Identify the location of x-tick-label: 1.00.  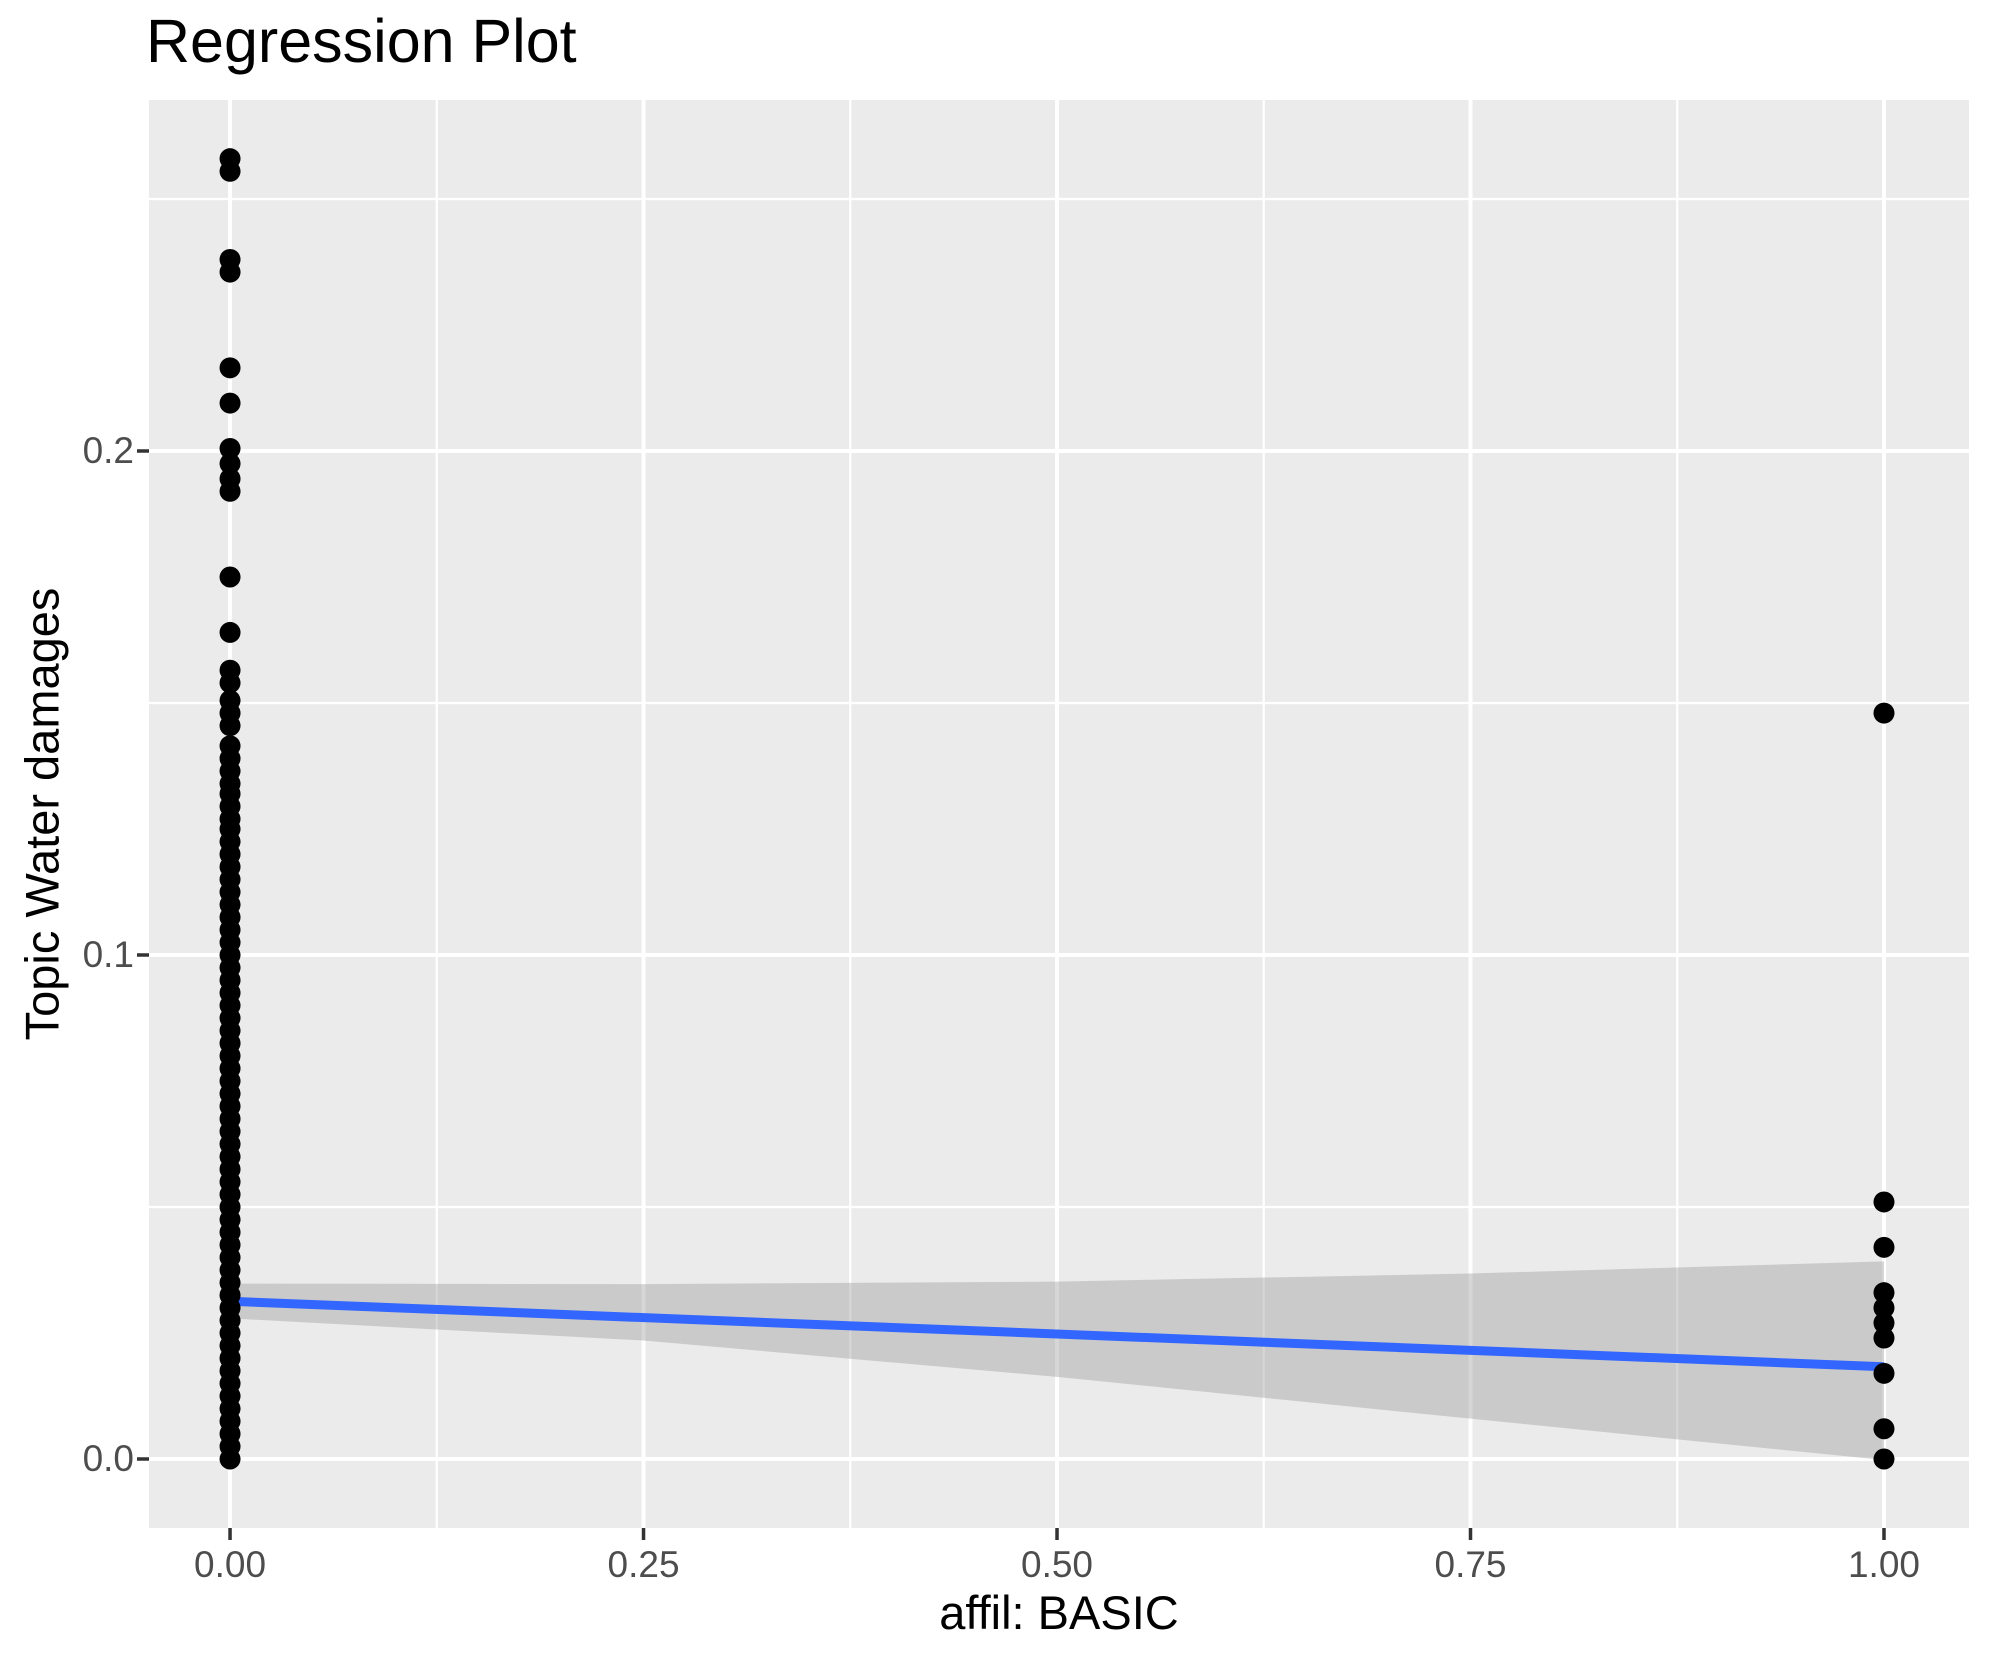
(1883, 1564).